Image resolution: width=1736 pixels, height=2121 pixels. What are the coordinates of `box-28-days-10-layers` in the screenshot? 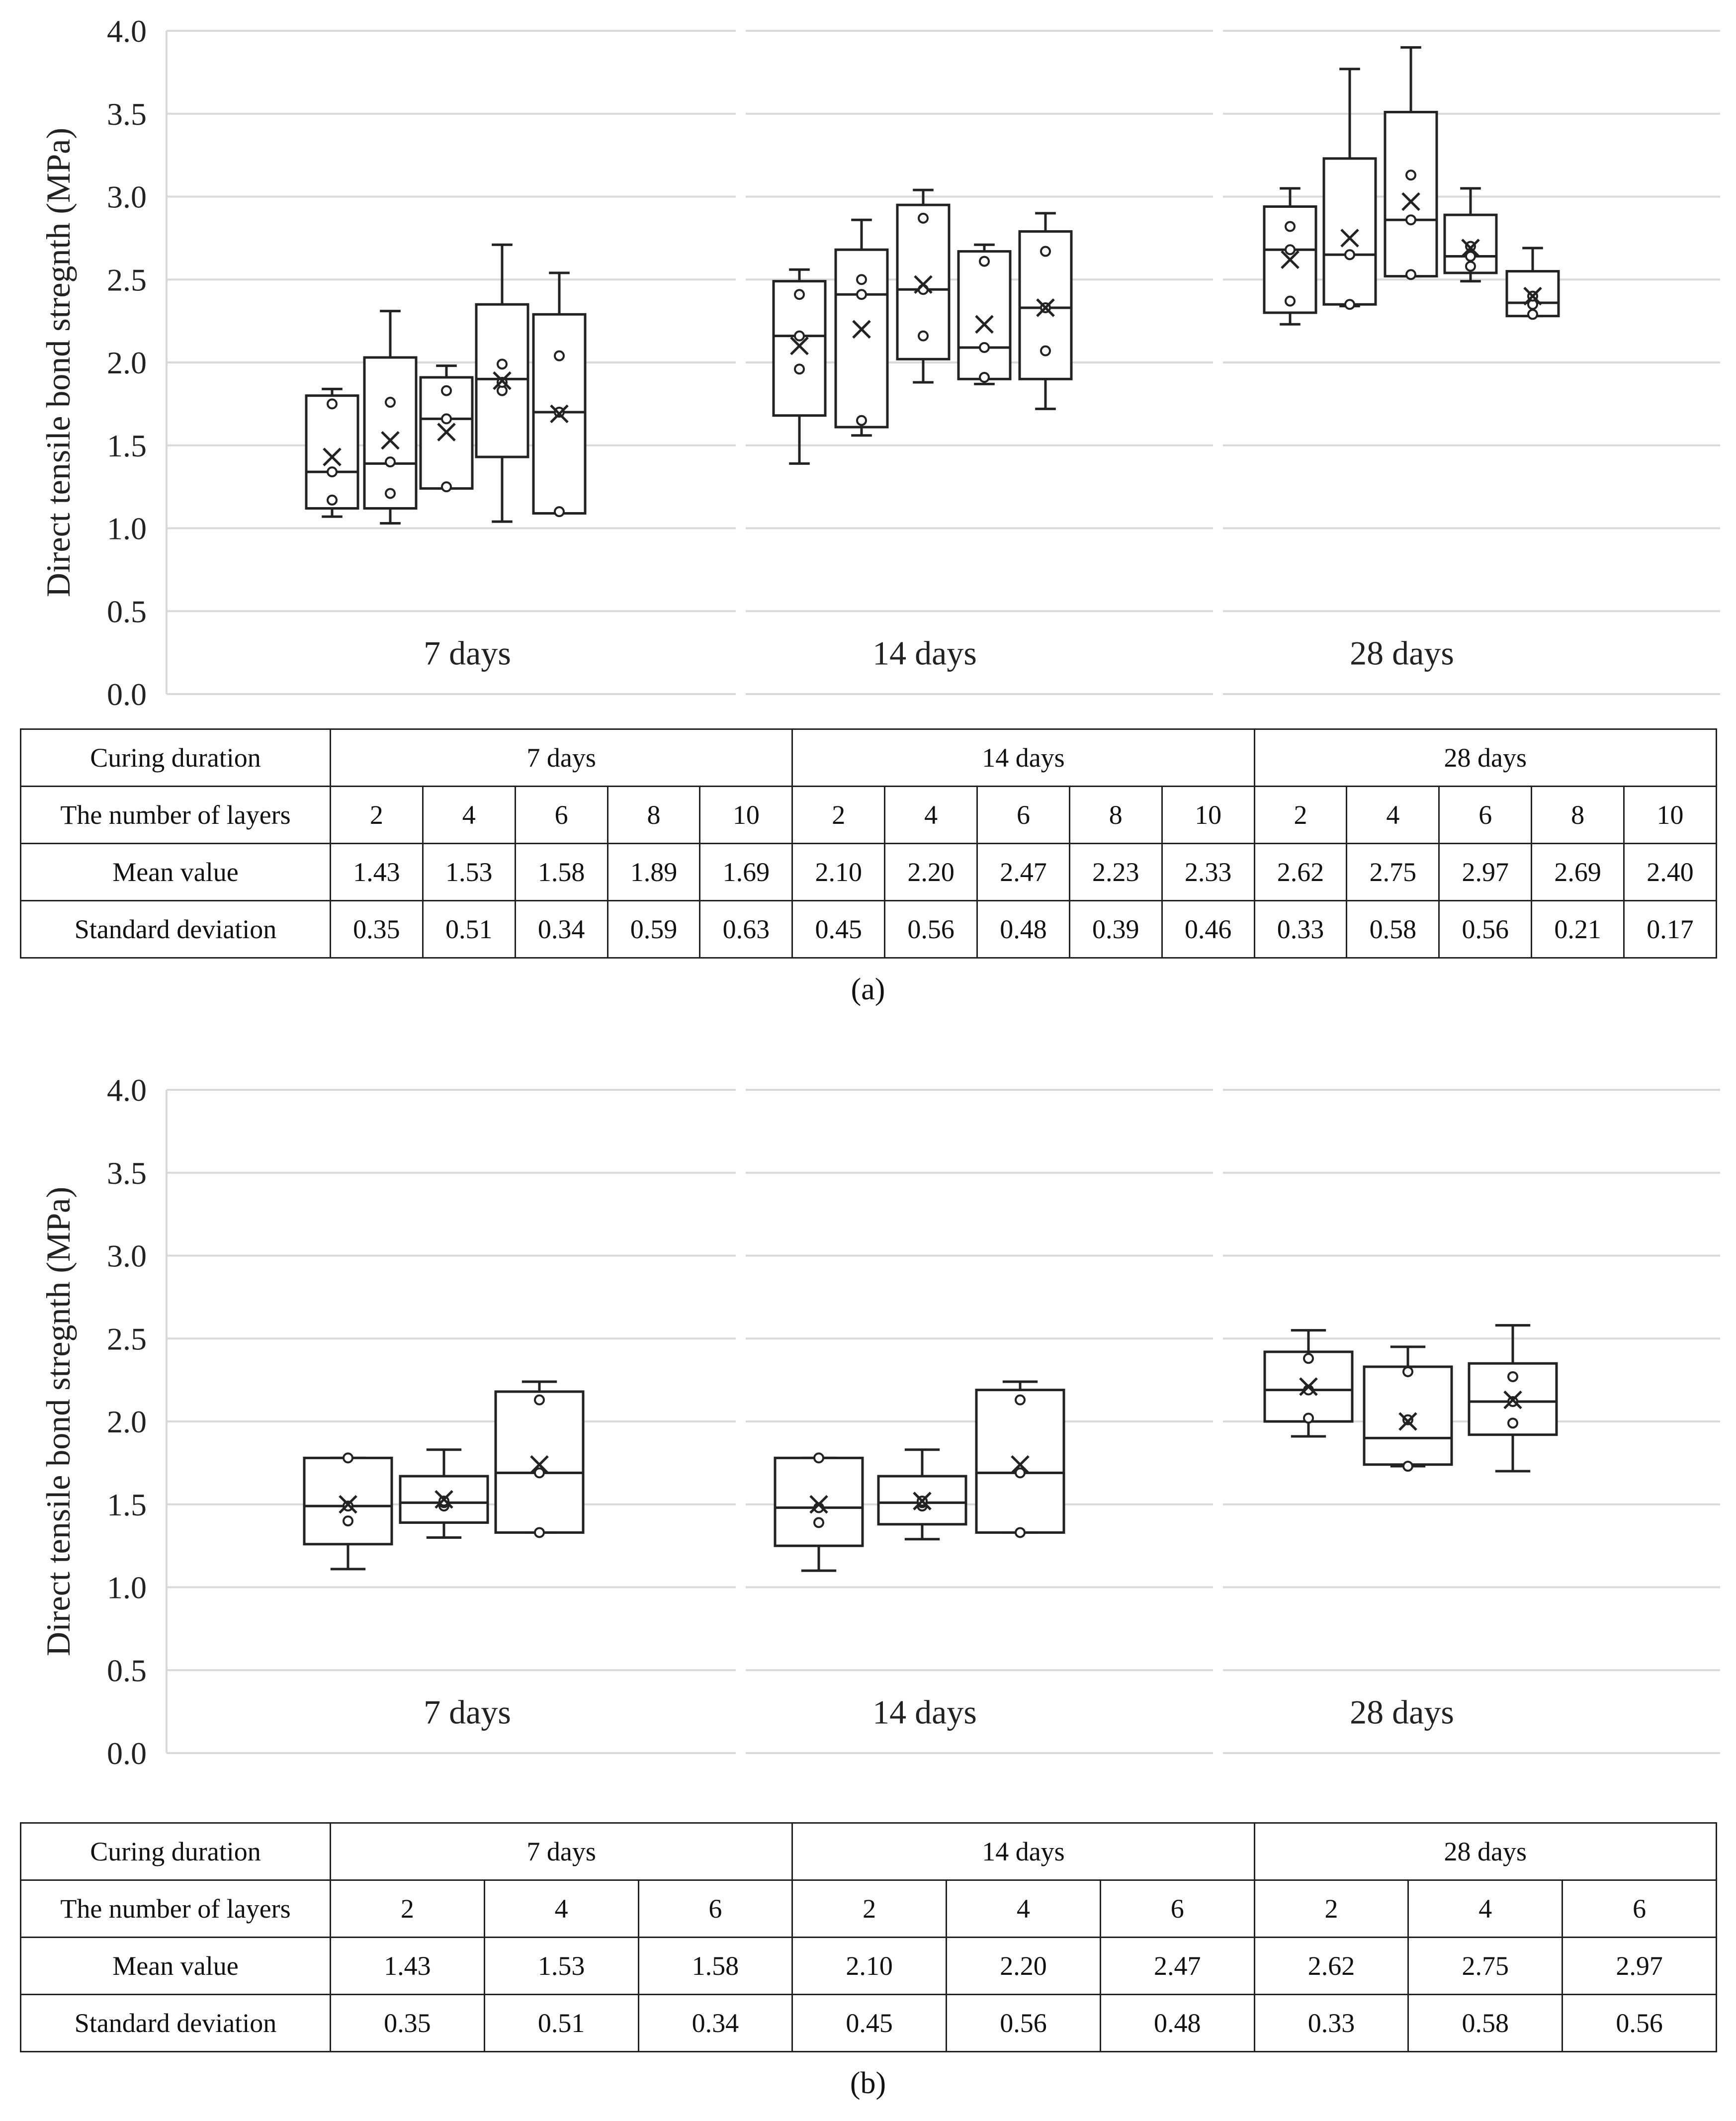 It's located at (1533, 283).